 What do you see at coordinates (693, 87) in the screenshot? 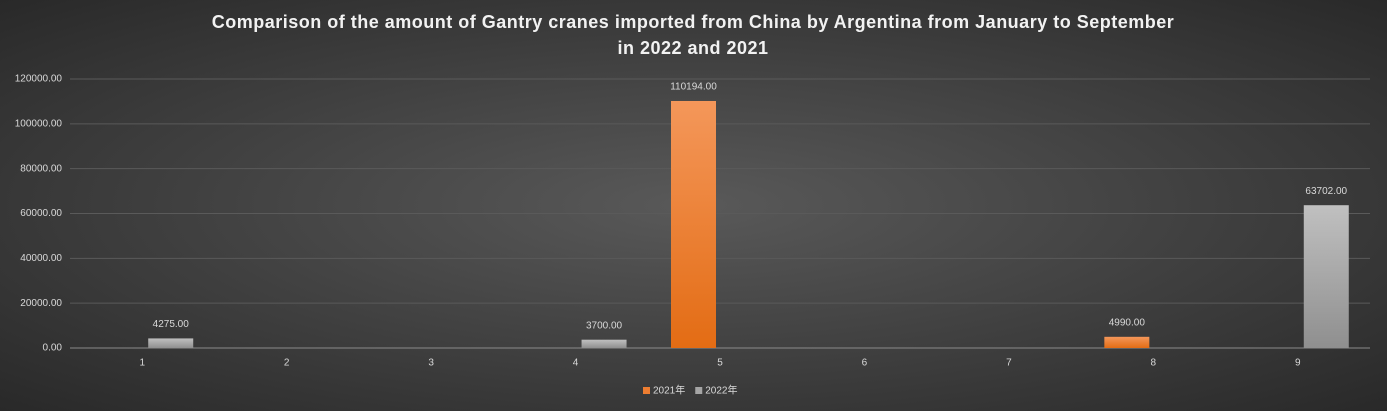
I see `data-label: 110194.00` at bounding box center [693, 87].